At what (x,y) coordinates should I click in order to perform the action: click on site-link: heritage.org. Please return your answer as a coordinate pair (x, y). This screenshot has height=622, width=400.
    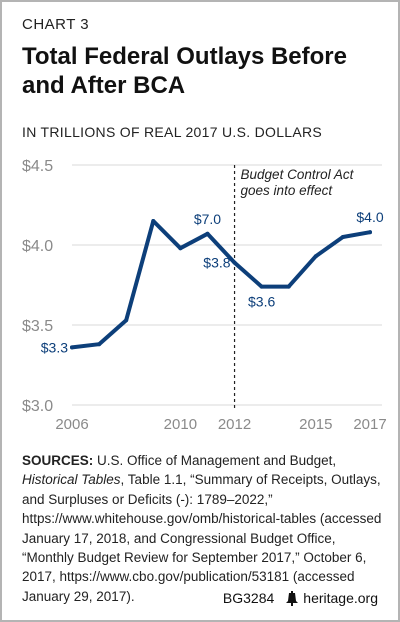
    Looking at the image, I should click on (340, 598).